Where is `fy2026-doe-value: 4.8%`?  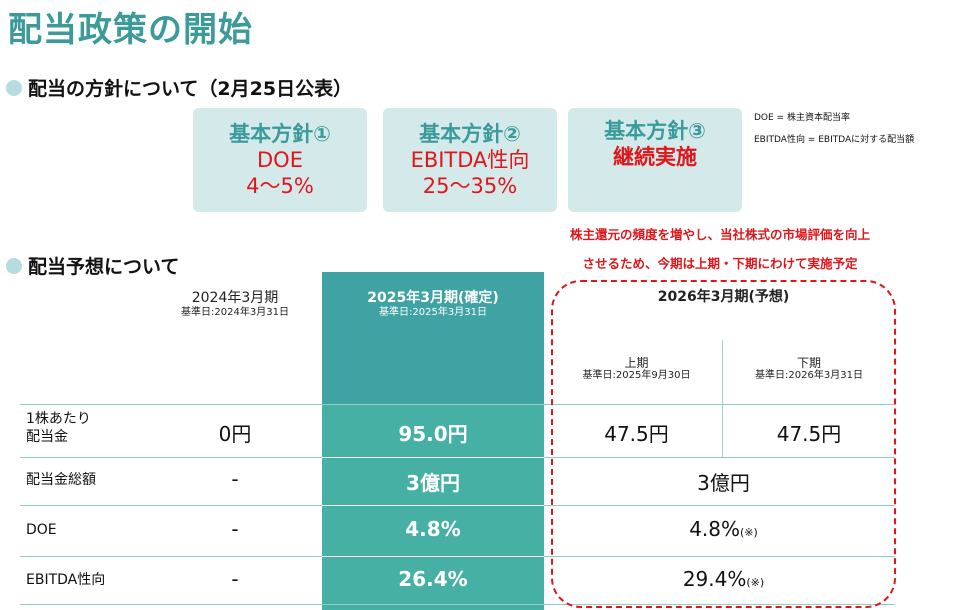
fy2026-doe-value: 4.8% is located at coordinates (714, 529).